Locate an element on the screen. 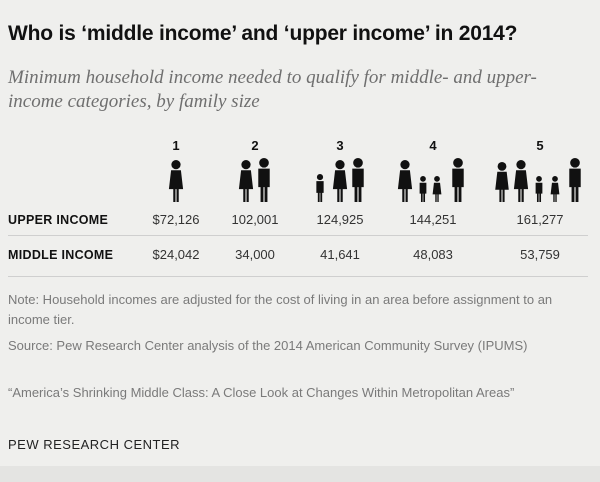  upper-income-value-3: 124,925 is located at coordinates (340, 219).